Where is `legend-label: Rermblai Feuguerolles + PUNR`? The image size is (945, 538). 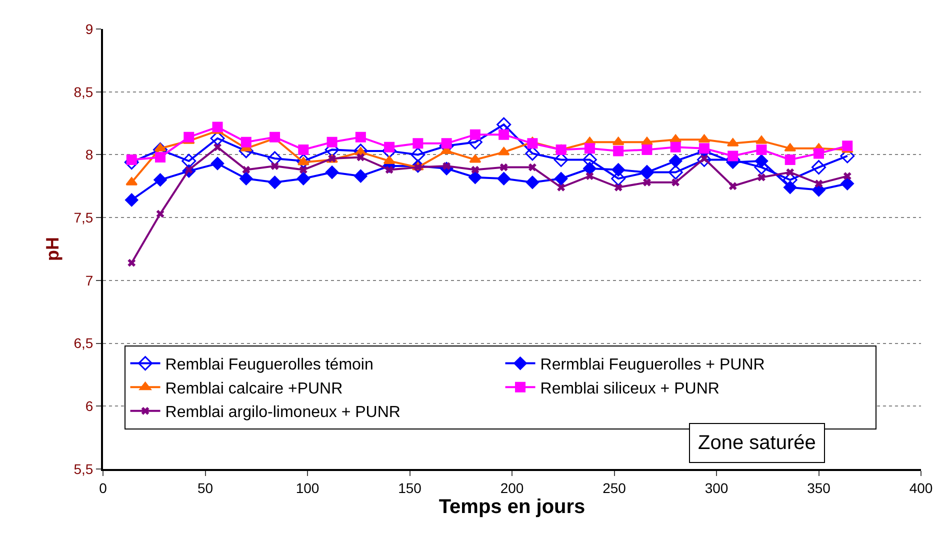
legend-label: Rermblai Feuguerolles + PUNR is located at coordinates (652, 365).